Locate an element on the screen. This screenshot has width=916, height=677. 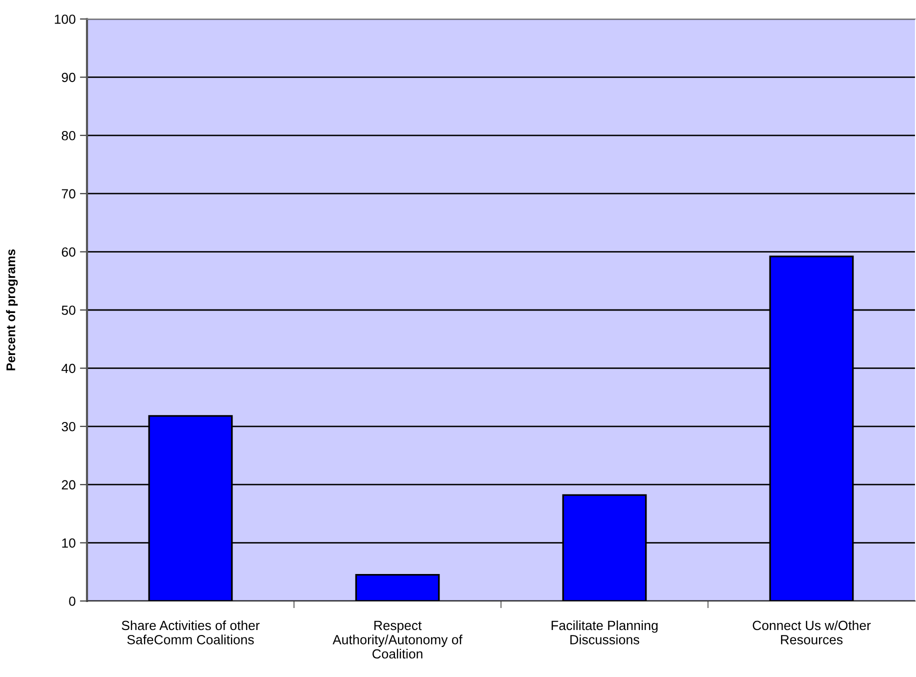
x-tick-label: Respect Authority/Autonomy of Coalition is located at coordinates (397, 639).